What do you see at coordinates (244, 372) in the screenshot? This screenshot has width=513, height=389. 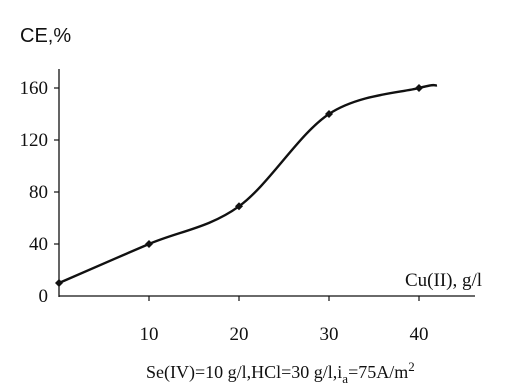 I see `caption-main: Se(IV)=10 g/l,HCl=30 g/l,i` at bounding box center [244, 372].